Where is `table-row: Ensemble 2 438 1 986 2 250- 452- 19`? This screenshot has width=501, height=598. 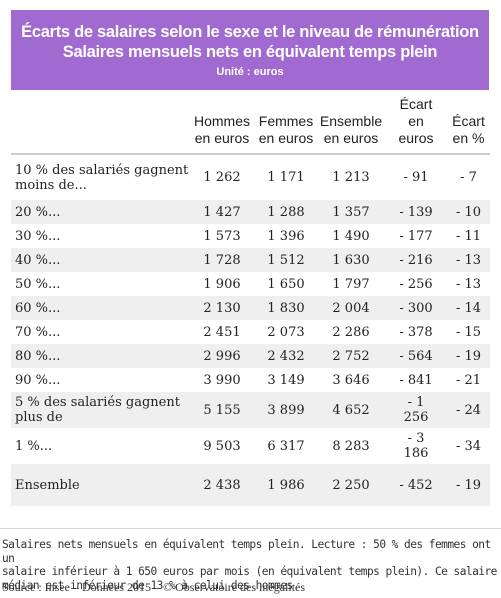 table-row: Ensemble 2 438 1 986 2 250- 452- 19 is located at coordinates (250, 485).